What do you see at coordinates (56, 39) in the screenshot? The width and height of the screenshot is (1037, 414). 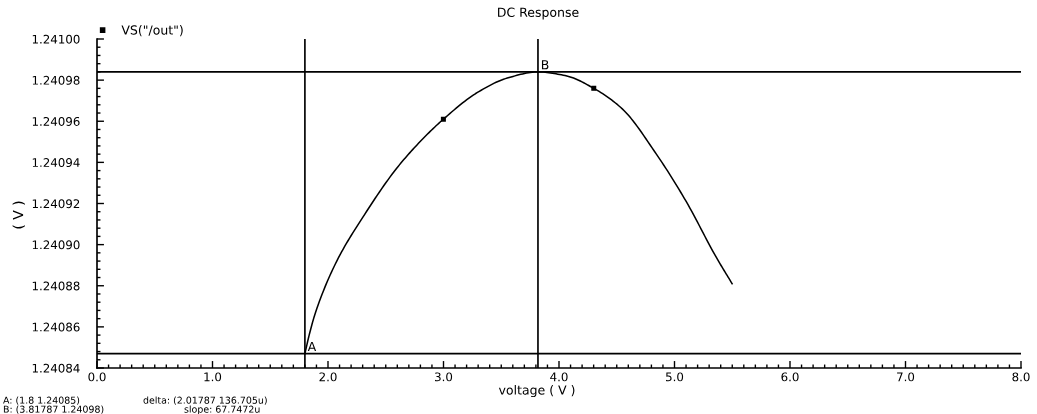 I see `y-tick-label: 1.24100` at bounding box center [56, 39].